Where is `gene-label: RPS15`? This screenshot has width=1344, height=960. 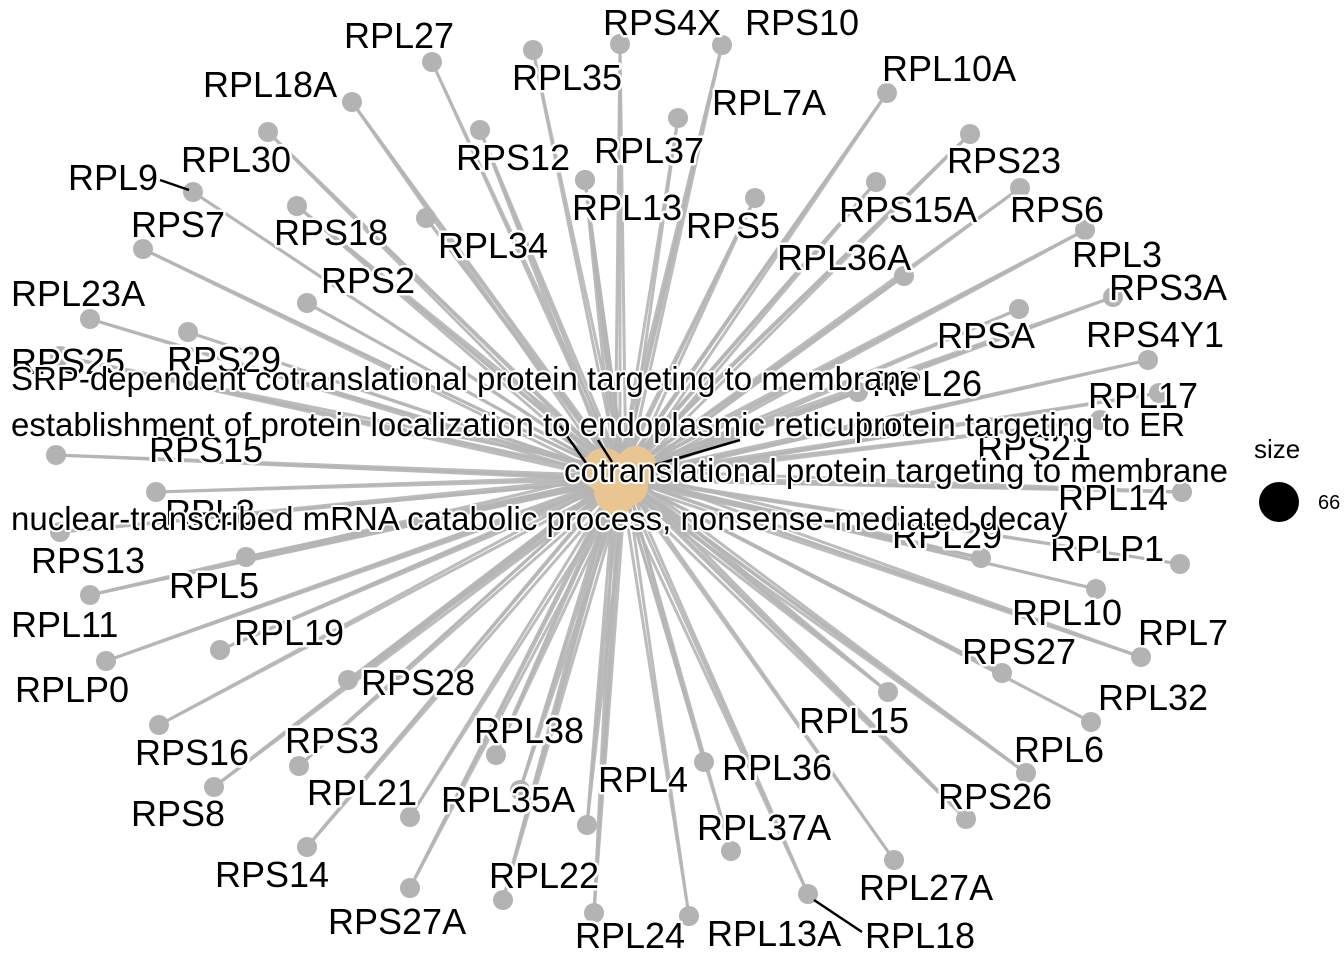 gene-label: RPS15 is located at coordinates (206, 449).